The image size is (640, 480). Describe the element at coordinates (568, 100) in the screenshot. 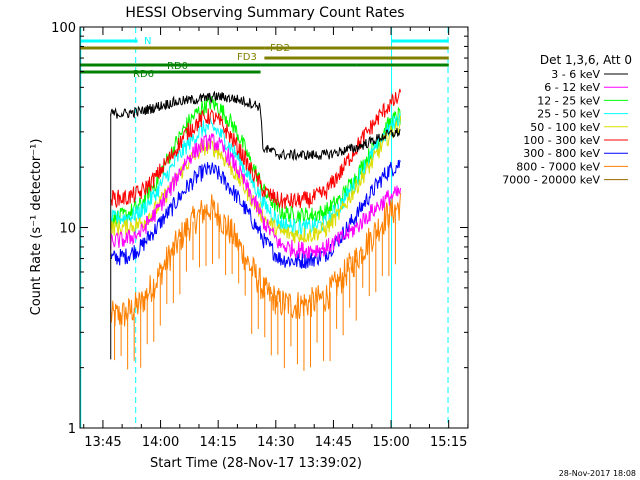

I see `legend-label-2: 12 - 25 keV` at that location.